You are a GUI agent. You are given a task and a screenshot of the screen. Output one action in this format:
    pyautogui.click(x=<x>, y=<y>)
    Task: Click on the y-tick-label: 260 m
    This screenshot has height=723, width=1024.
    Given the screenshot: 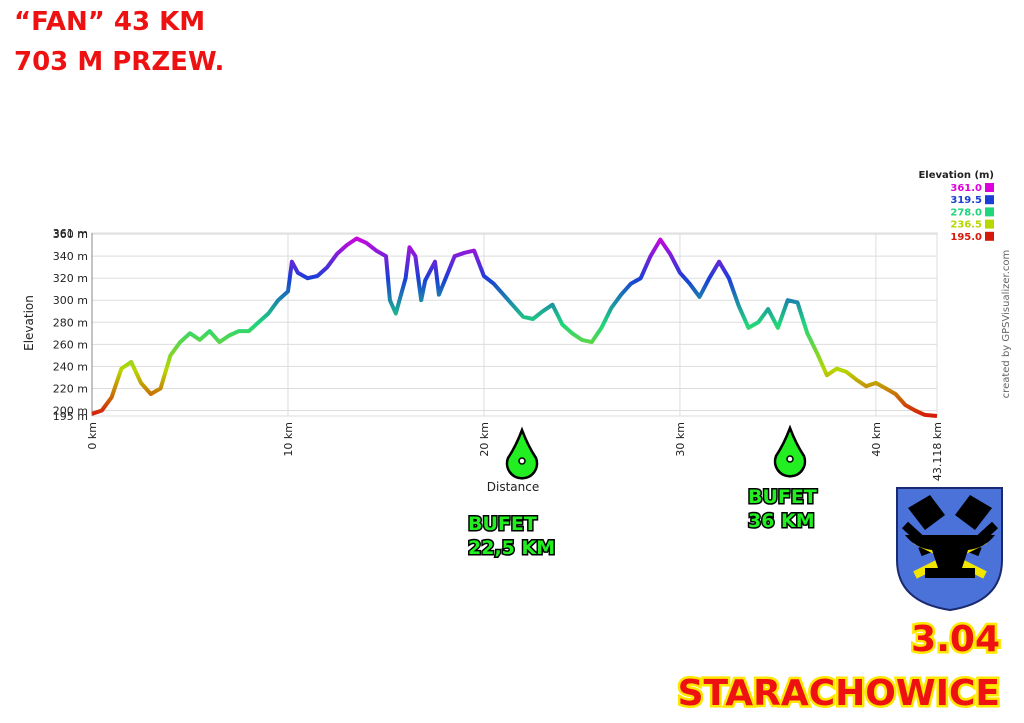 What is the action you would take?
    pyautogui.click(x=70, y=344)
    